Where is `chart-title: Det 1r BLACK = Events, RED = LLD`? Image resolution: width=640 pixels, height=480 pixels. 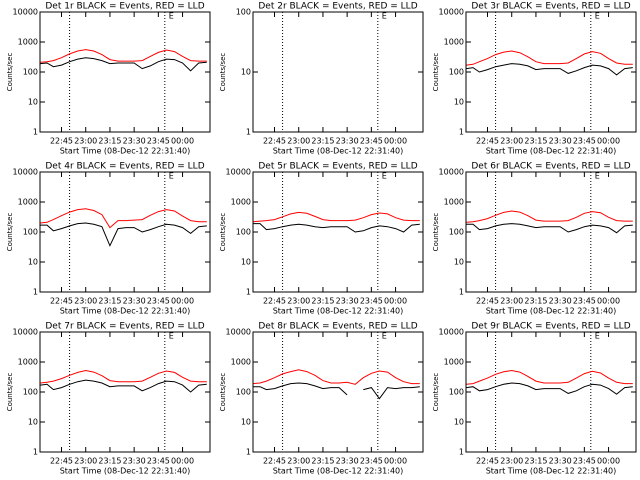 chart-title: Det 1r BLACK = Events, RED = LLD is located at coordinates (124, 7).